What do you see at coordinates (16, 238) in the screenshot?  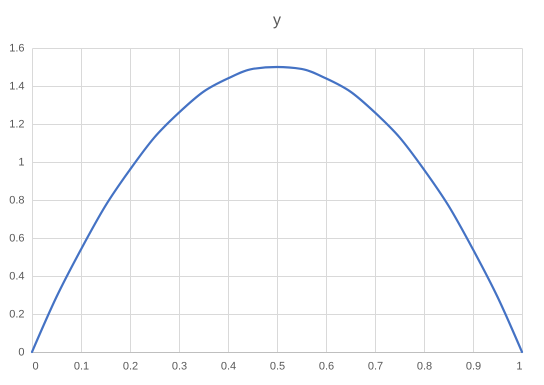 I see `y-tick-label: 0.6` at bounding box center [16, 238].